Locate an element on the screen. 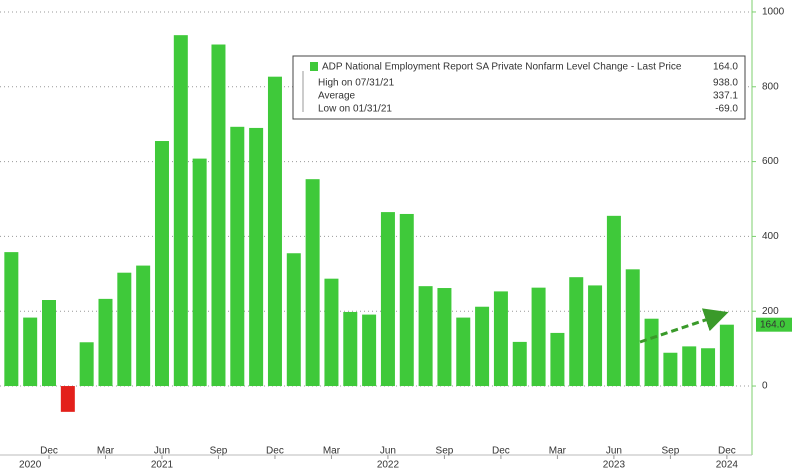 This screenshot has height=470, width=792. y-tick-label: 800 is located at coordinates (770, 86).